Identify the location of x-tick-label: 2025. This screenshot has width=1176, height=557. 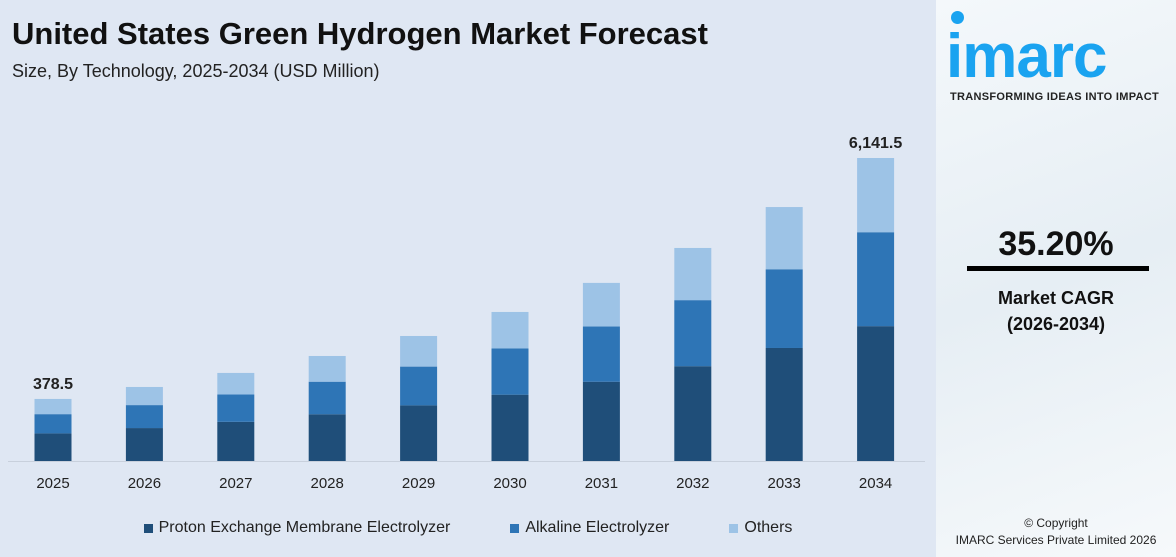
(52, 483).